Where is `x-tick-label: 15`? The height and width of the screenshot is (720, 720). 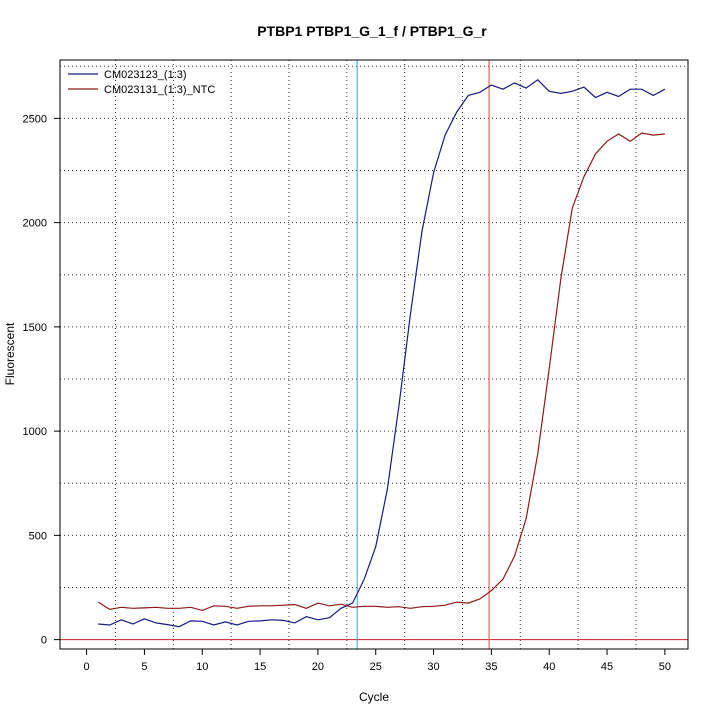
x-tick-label: 15 is located at coordinates (260, 667).